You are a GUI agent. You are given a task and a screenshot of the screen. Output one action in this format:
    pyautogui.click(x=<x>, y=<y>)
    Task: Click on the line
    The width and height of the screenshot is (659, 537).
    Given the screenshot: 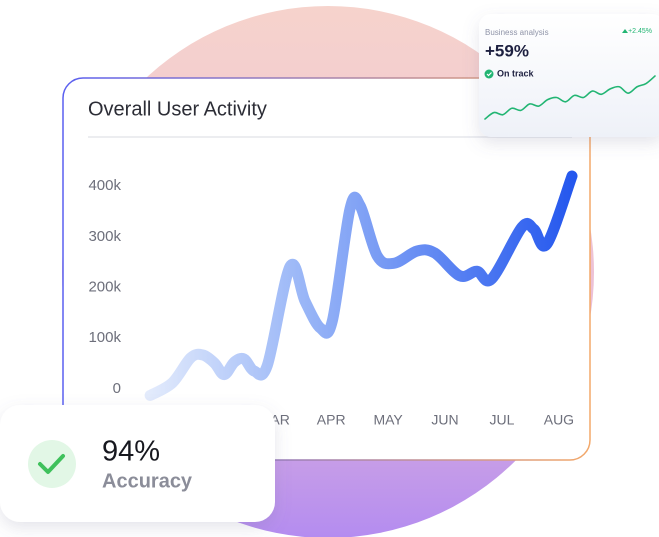 What is the action you would take?
    pyautogui.click(x=570, y=97)
    